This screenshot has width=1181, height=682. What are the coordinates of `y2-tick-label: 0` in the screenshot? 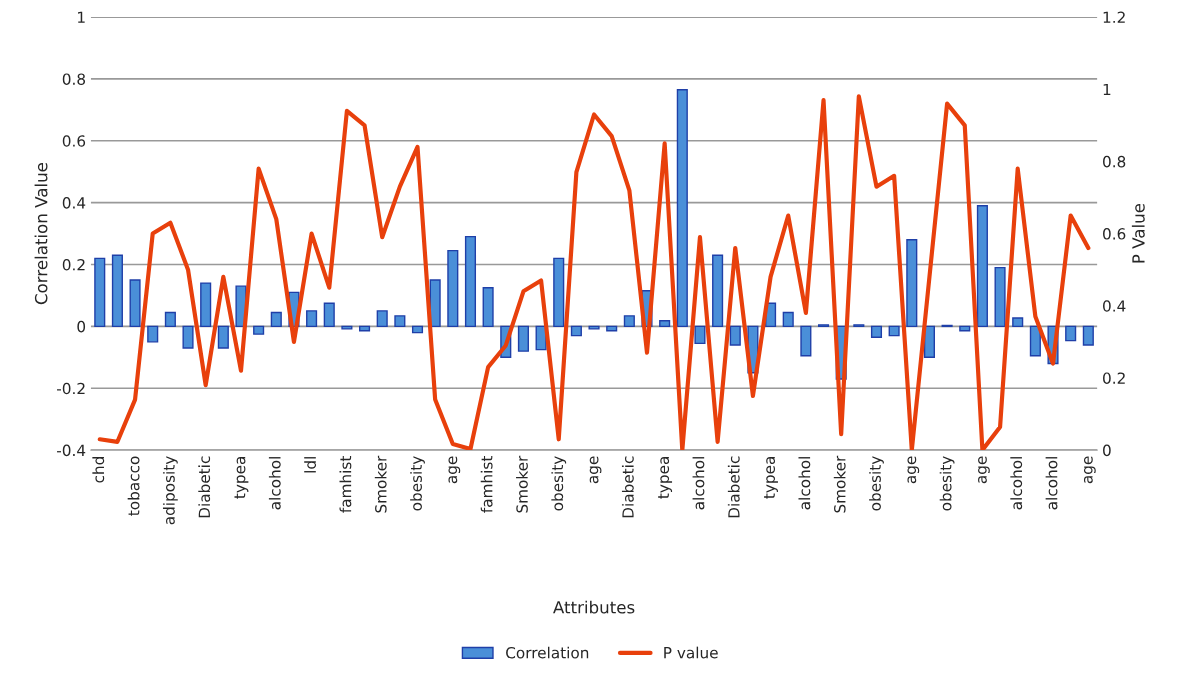 It's located at (1107, 450).